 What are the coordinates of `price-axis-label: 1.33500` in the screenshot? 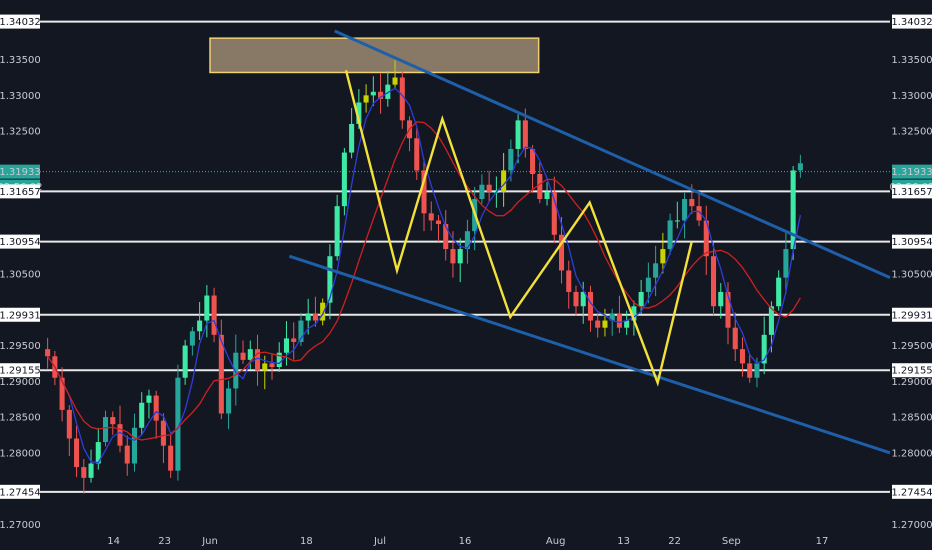 It's located at (20, 60).